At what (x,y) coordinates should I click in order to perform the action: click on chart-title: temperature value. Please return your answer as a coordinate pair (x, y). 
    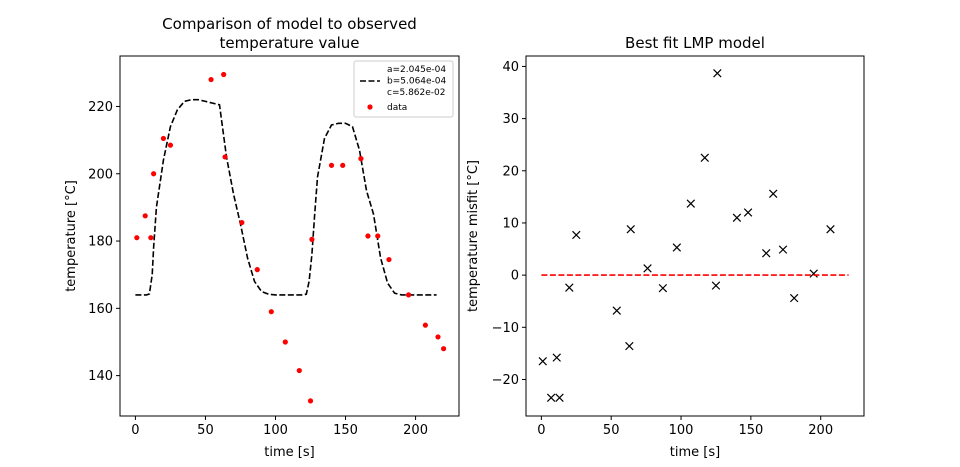
    Looking at the image, I should click on (289, 43).